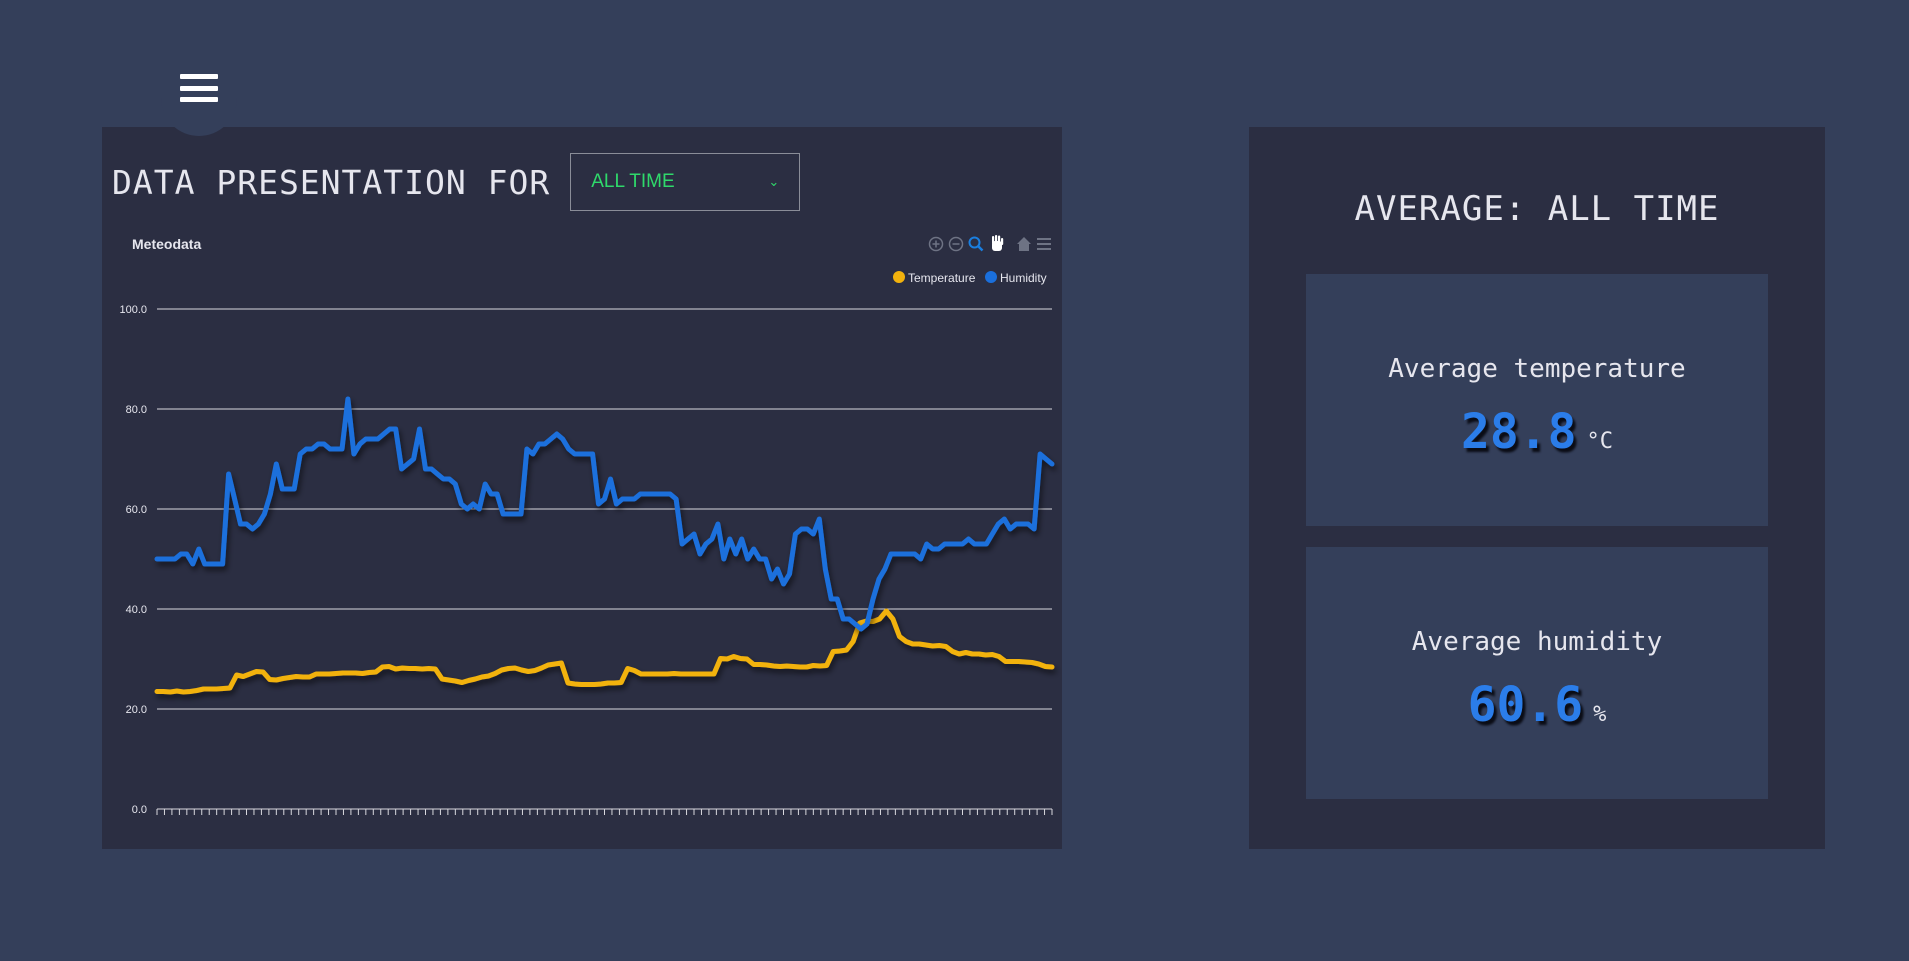 The image size is (1909, 961). I want to click on x-axis-ticks, so click(604, 811).